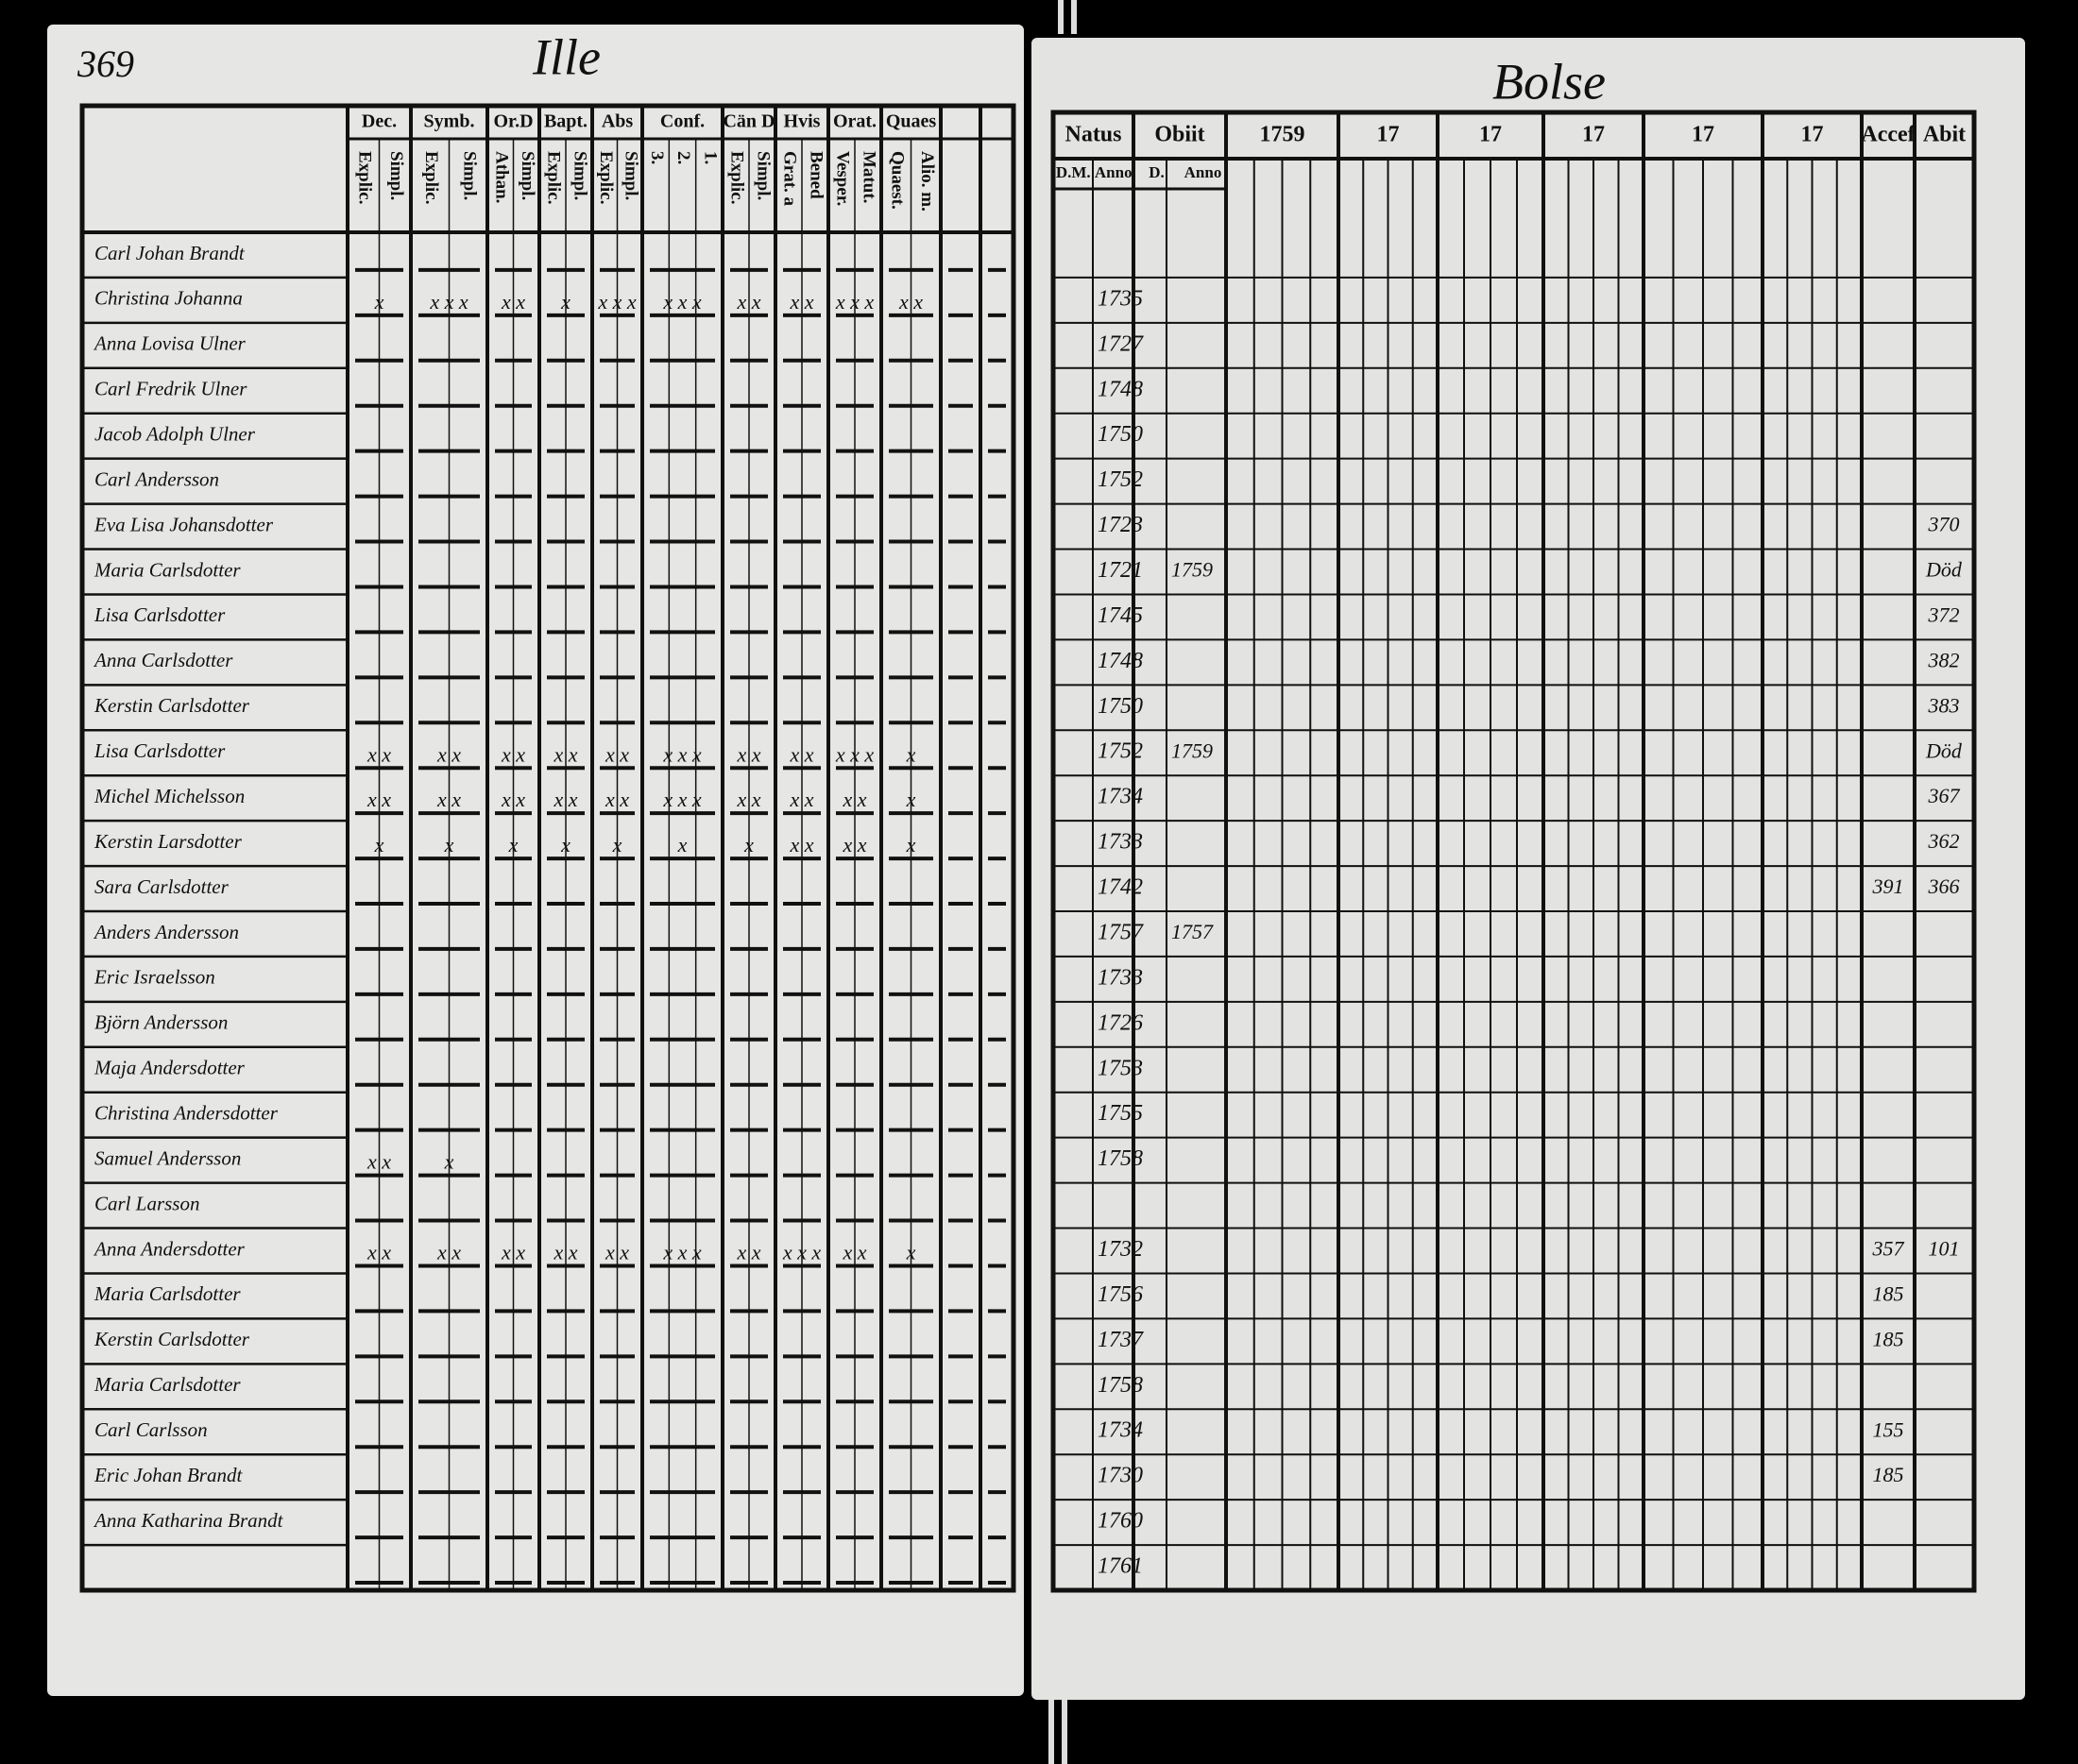 This screenshot has height=1764, width=2078. What do you see at coordinates (167, 569) in the screenshot?
I see `resident-name: Maria Carlsdotter` at bounding box center [167, 569].